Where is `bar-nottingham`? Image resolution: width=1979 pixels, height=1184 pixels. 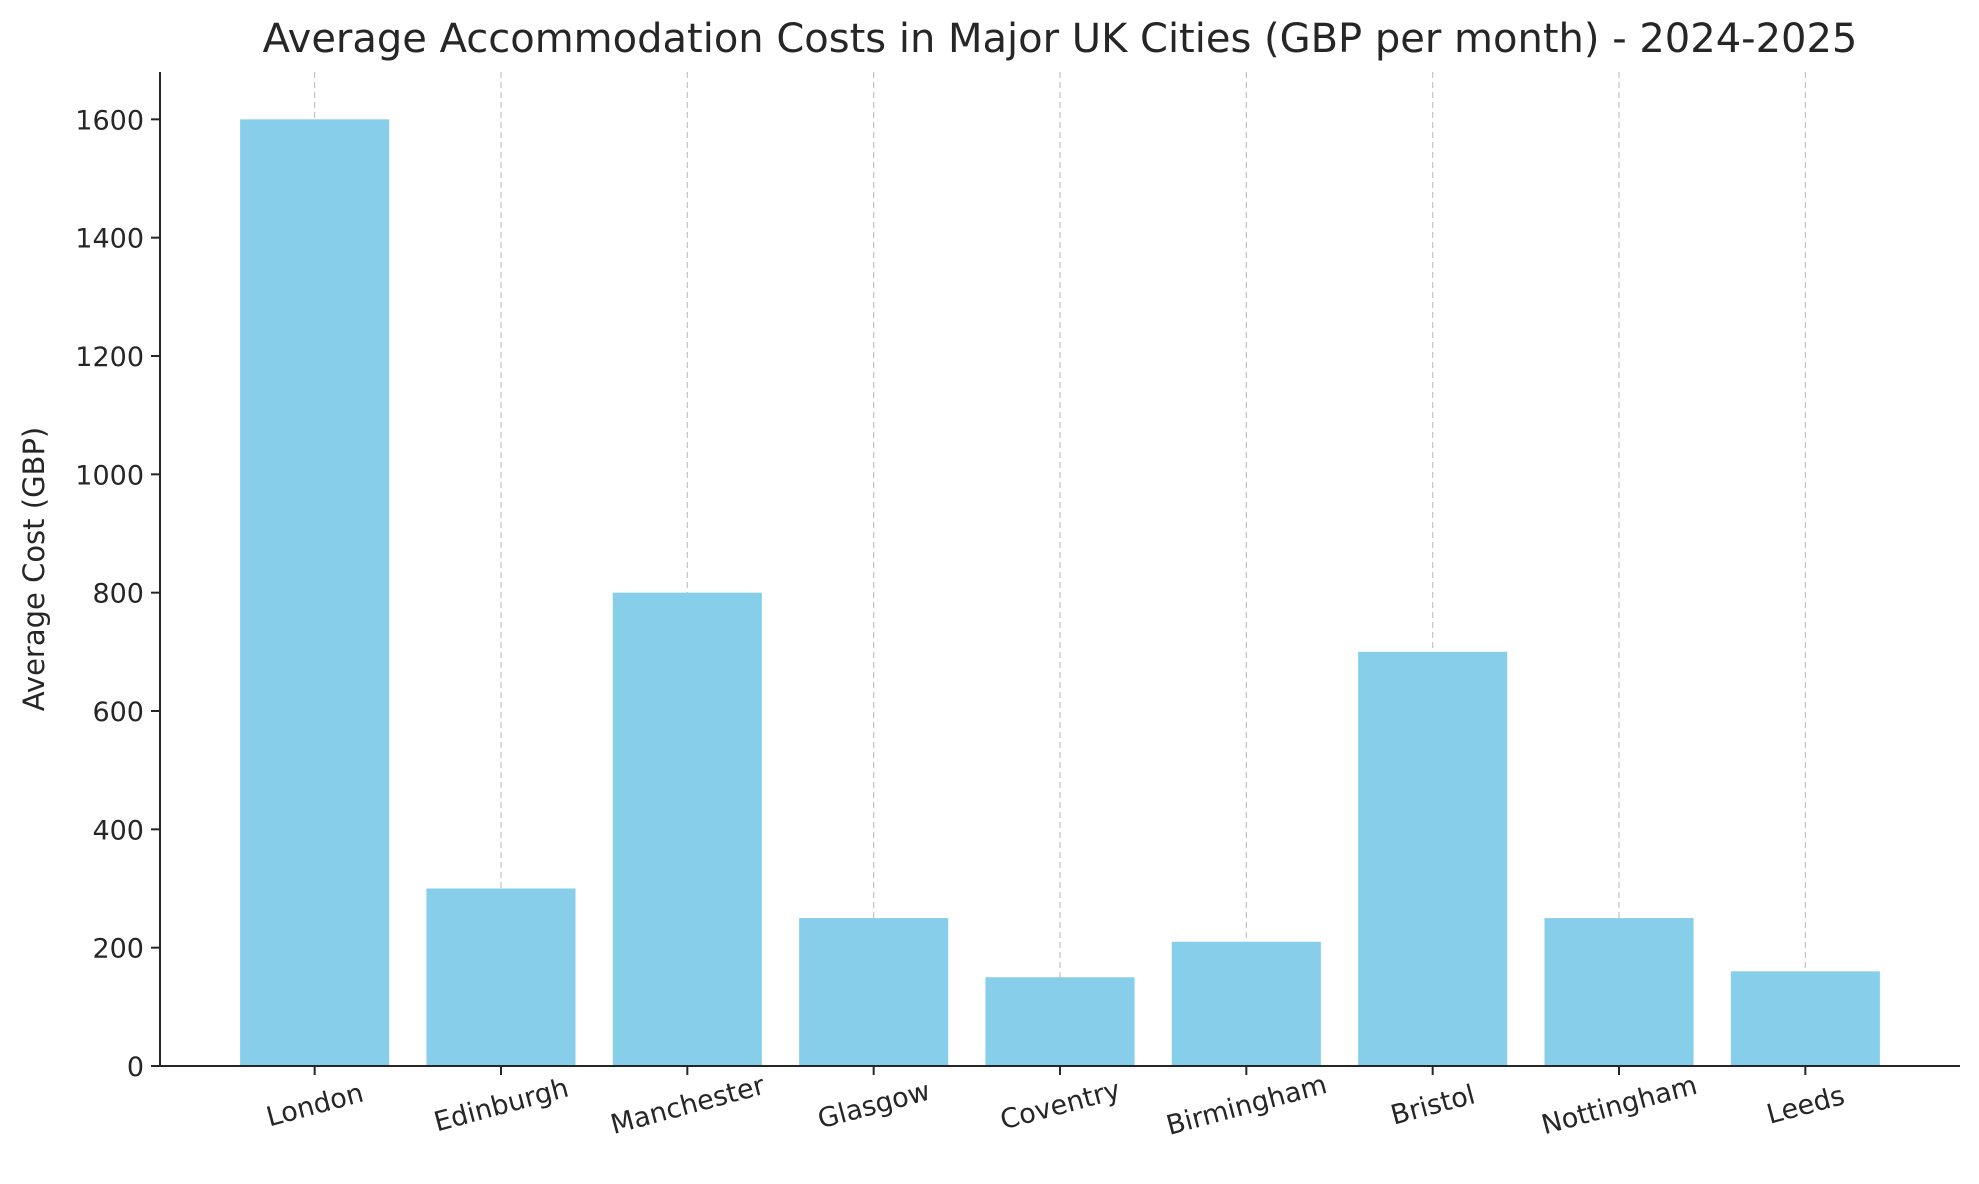
bar-nottingham is located at coordinates (1619, 992).